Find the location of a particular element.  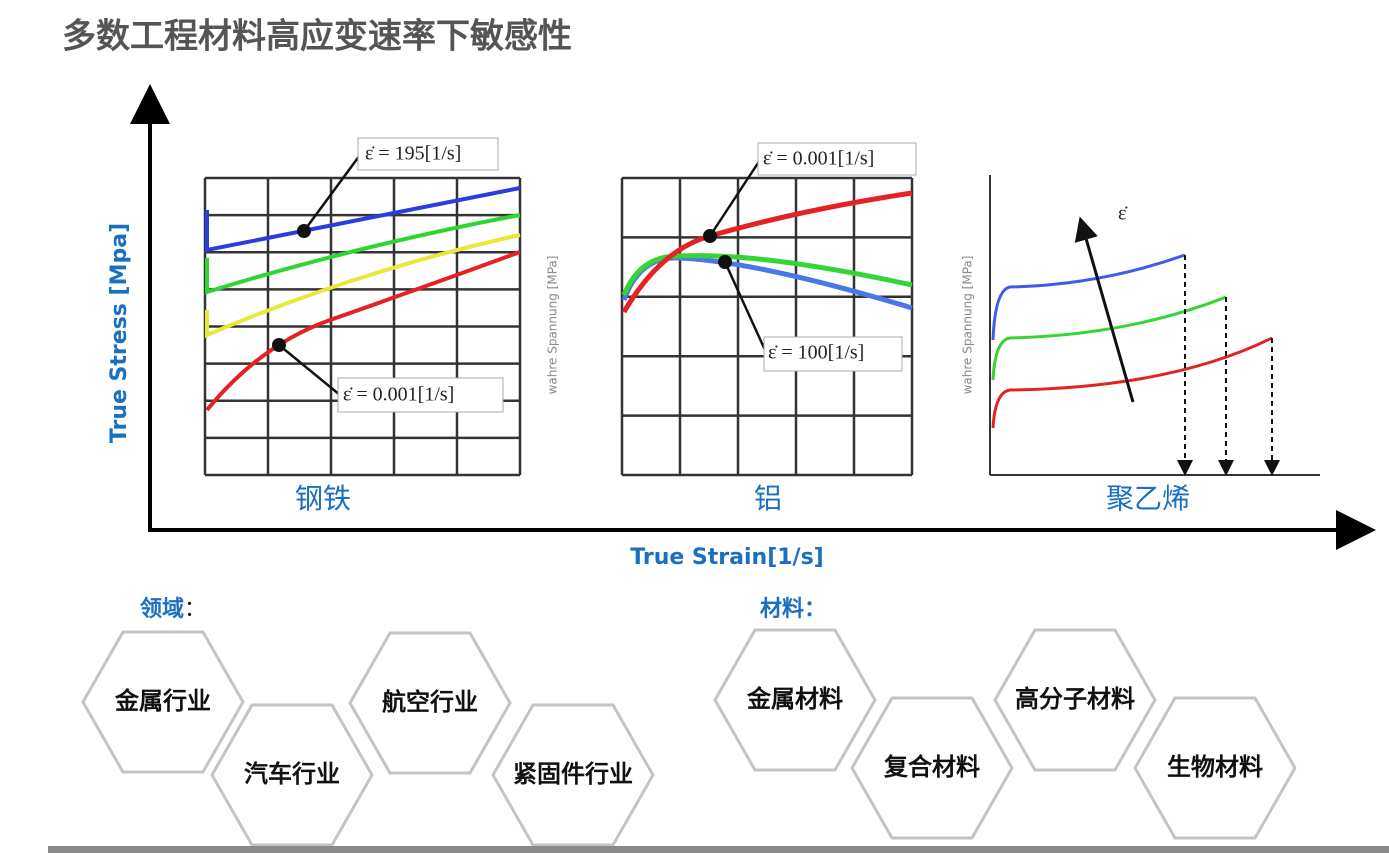

annotation: ε̇ = 195[1/s] is located at coordinates (413, 154).